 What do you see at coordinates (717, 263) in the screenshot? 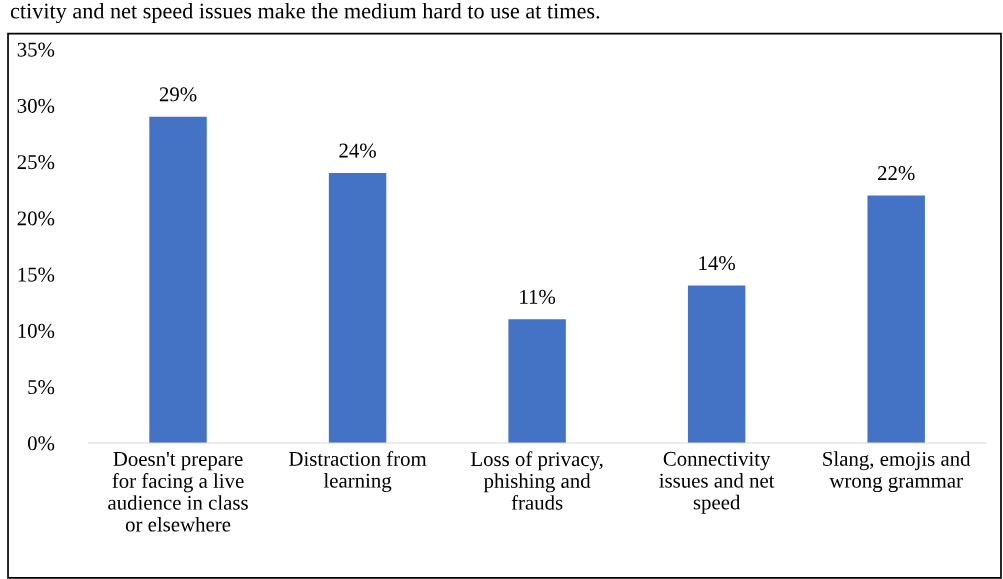
I see `data-label: 14%` at bounding box center [717, 263].